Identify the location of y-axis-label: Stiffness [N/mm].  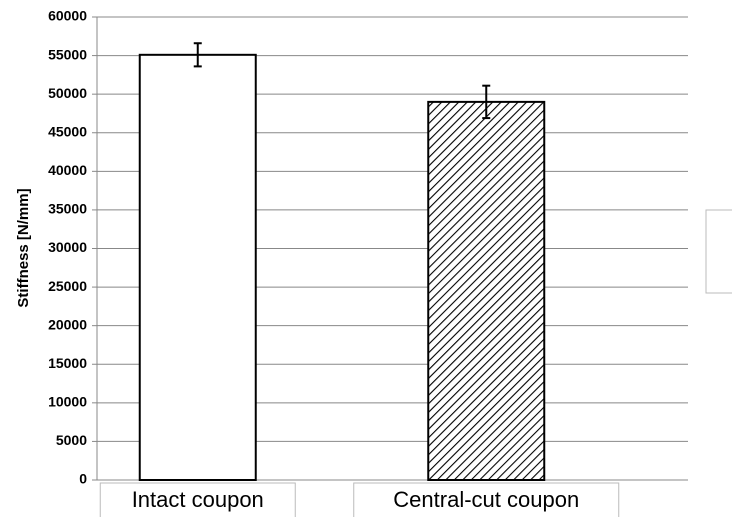
(23, 247).